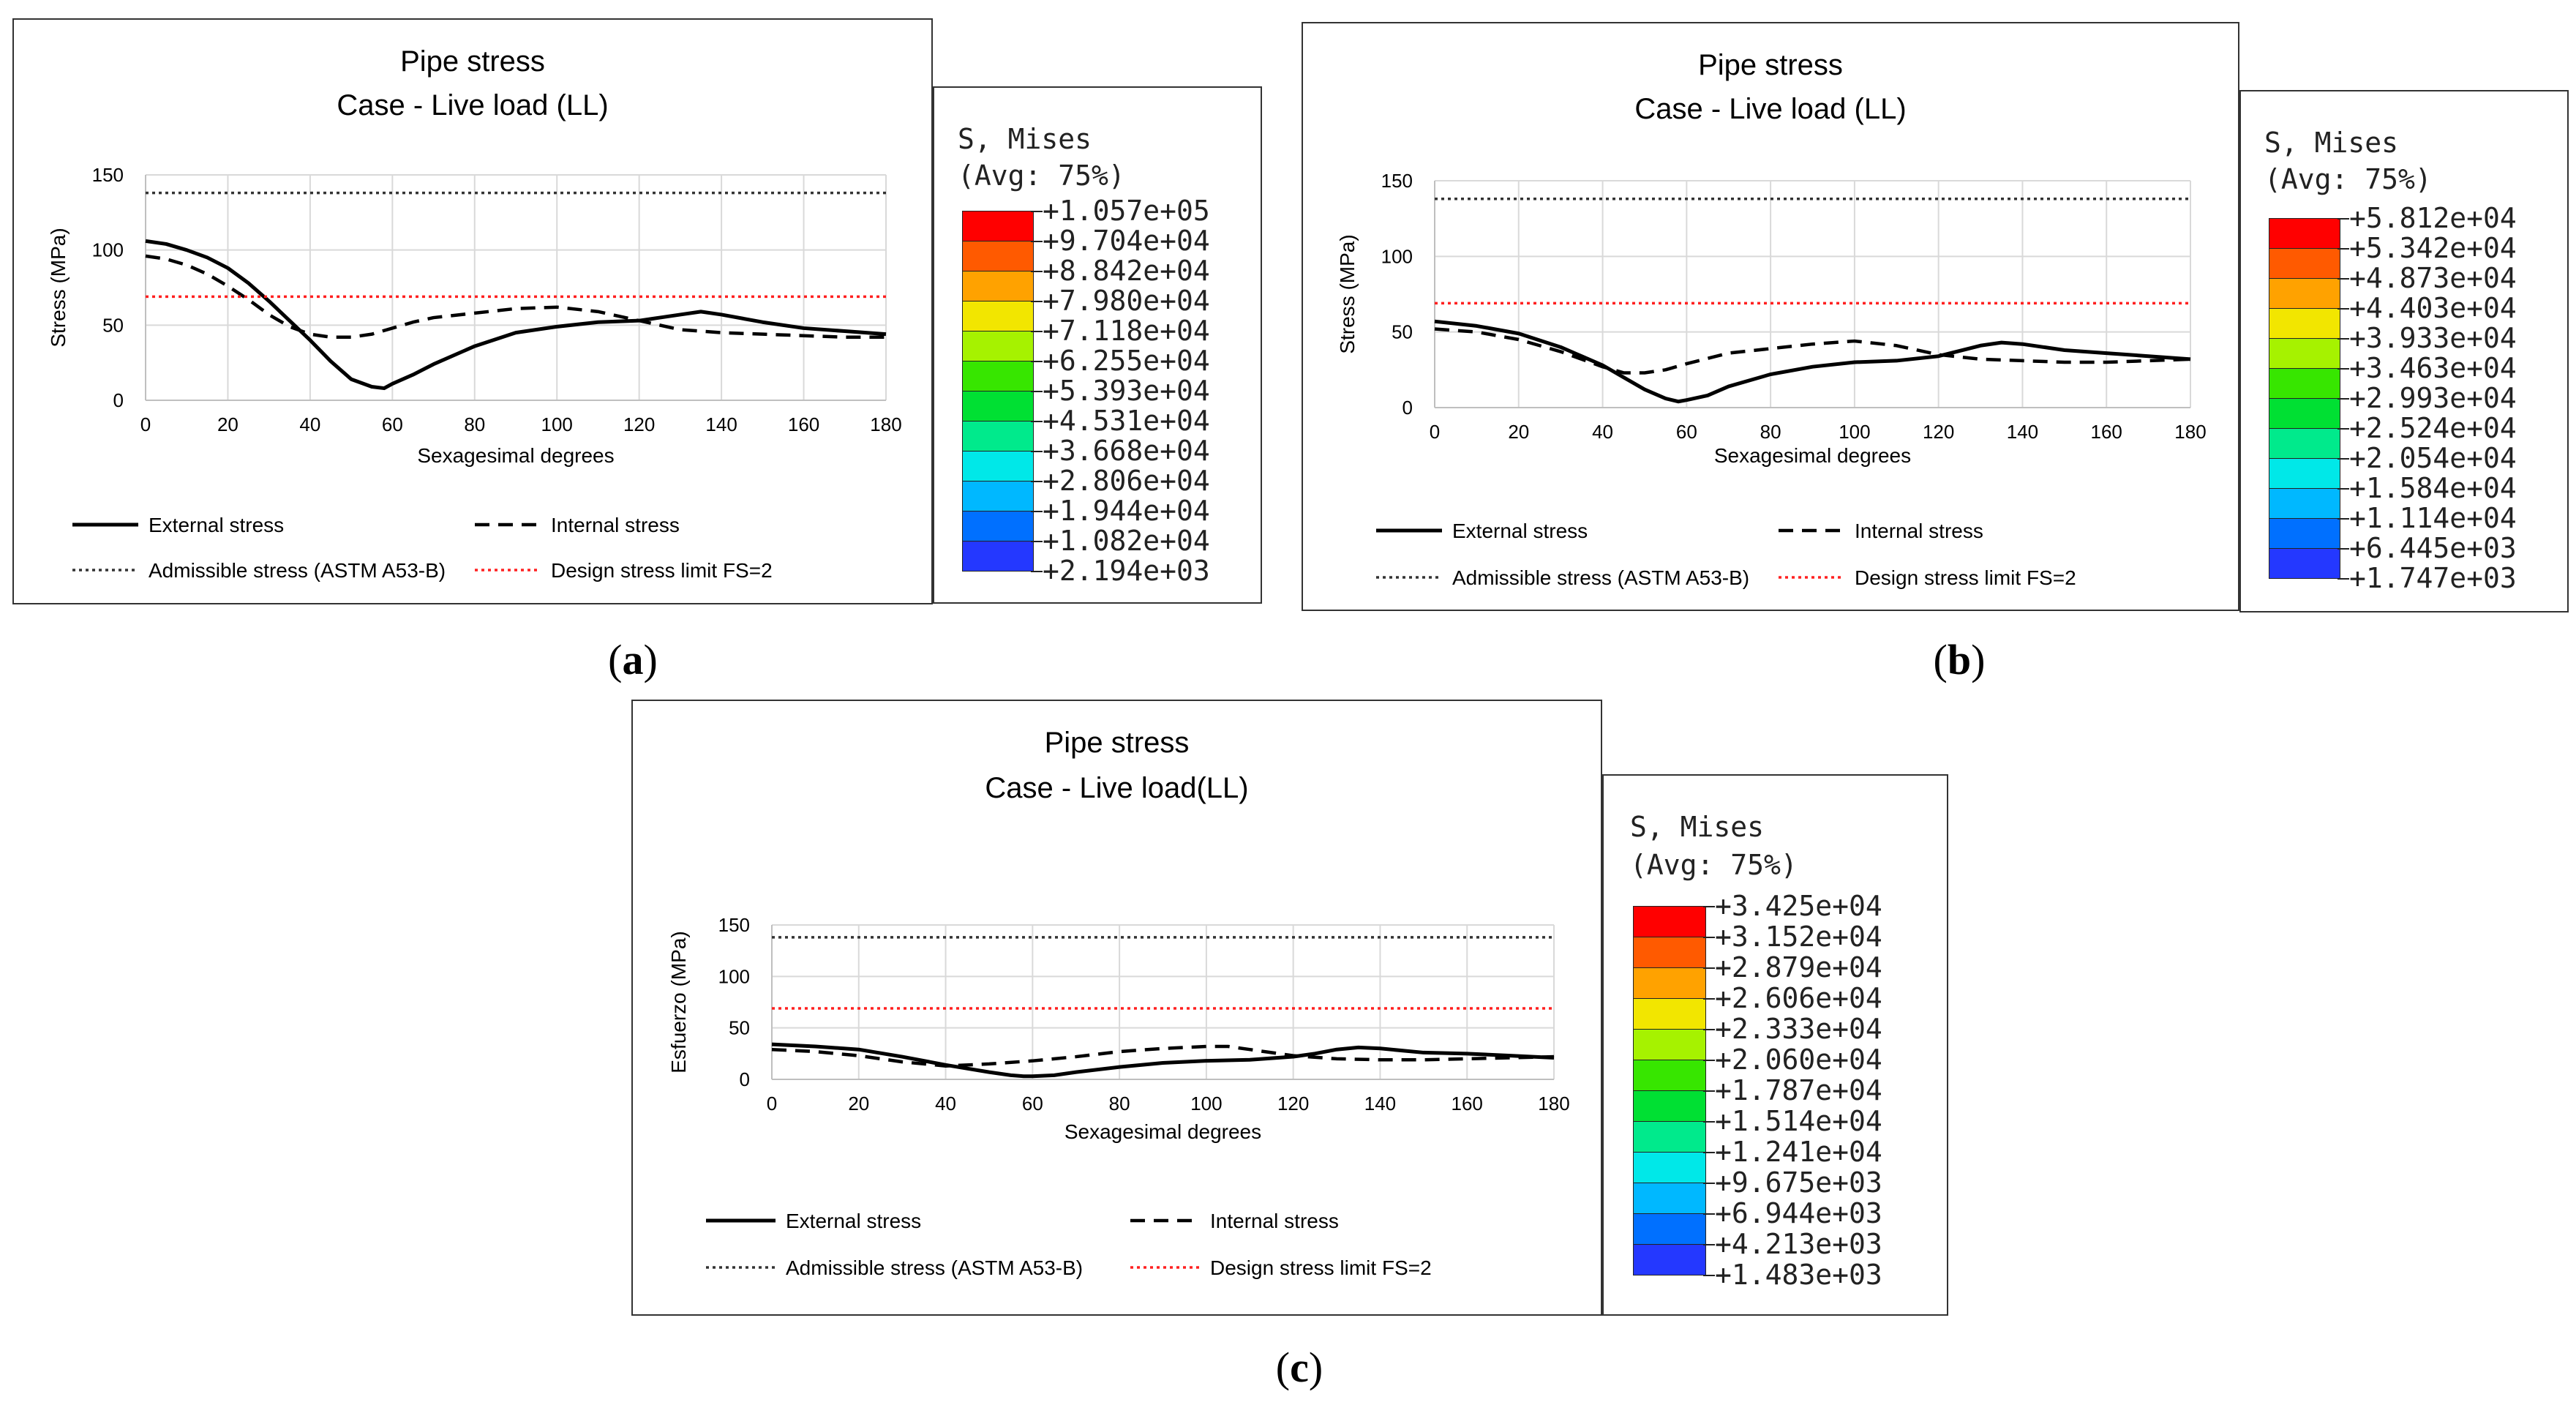 The height and width of the screenshot is (1405, 2576). I want to click on x-tick-label: 60, so click(1686, 432).